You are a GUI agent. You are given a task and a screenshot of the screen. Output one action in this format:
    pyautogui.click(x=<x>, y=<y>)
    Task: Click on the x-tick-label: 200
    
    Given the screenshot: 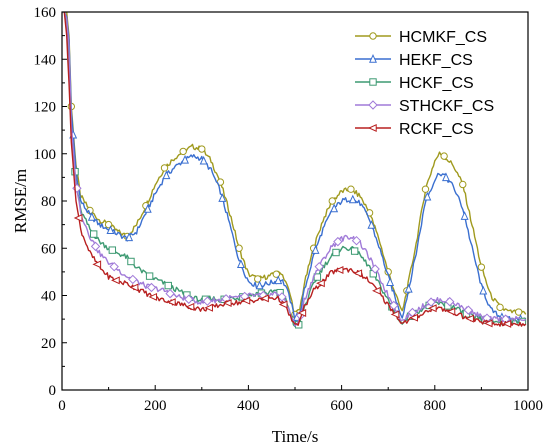 What is the action you would take?
    pyautogui.click(x=155, y=406)
    